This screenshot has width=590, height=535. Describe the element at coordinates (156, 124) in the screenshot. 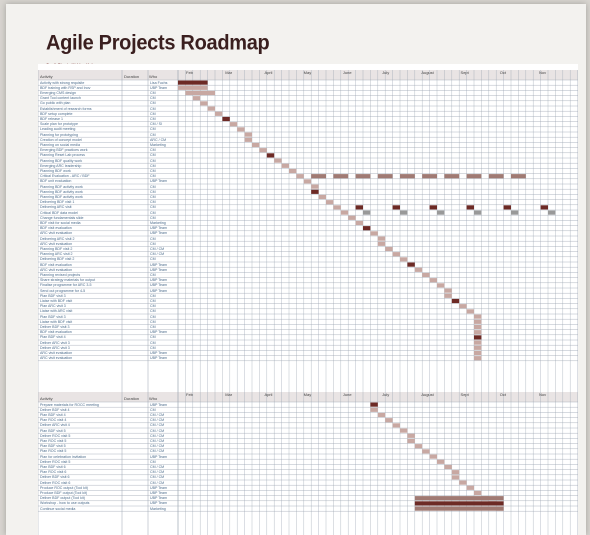

I see `who-label: CM / SI` at that location.